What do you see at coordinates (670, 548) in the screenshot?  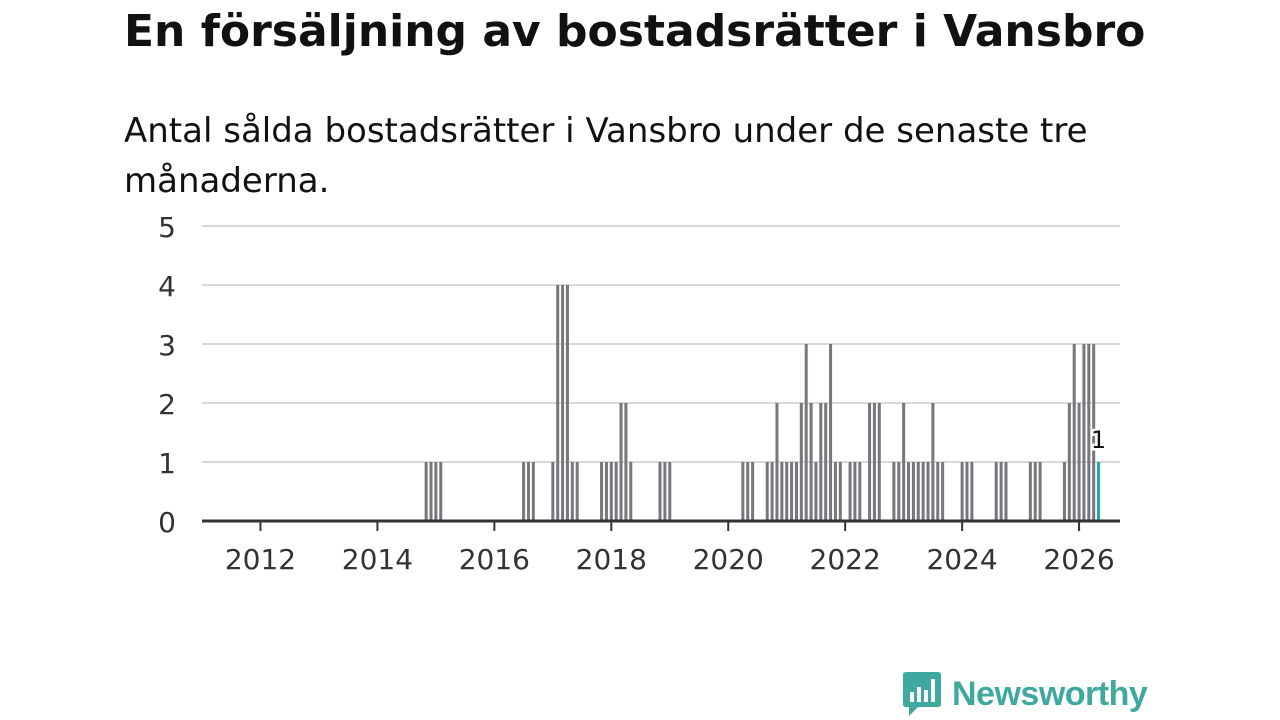 I see `x-axis-ticks: 2012 2014 2016 2018 2020 2022 2024 2026` at bounding box center [670, 548].